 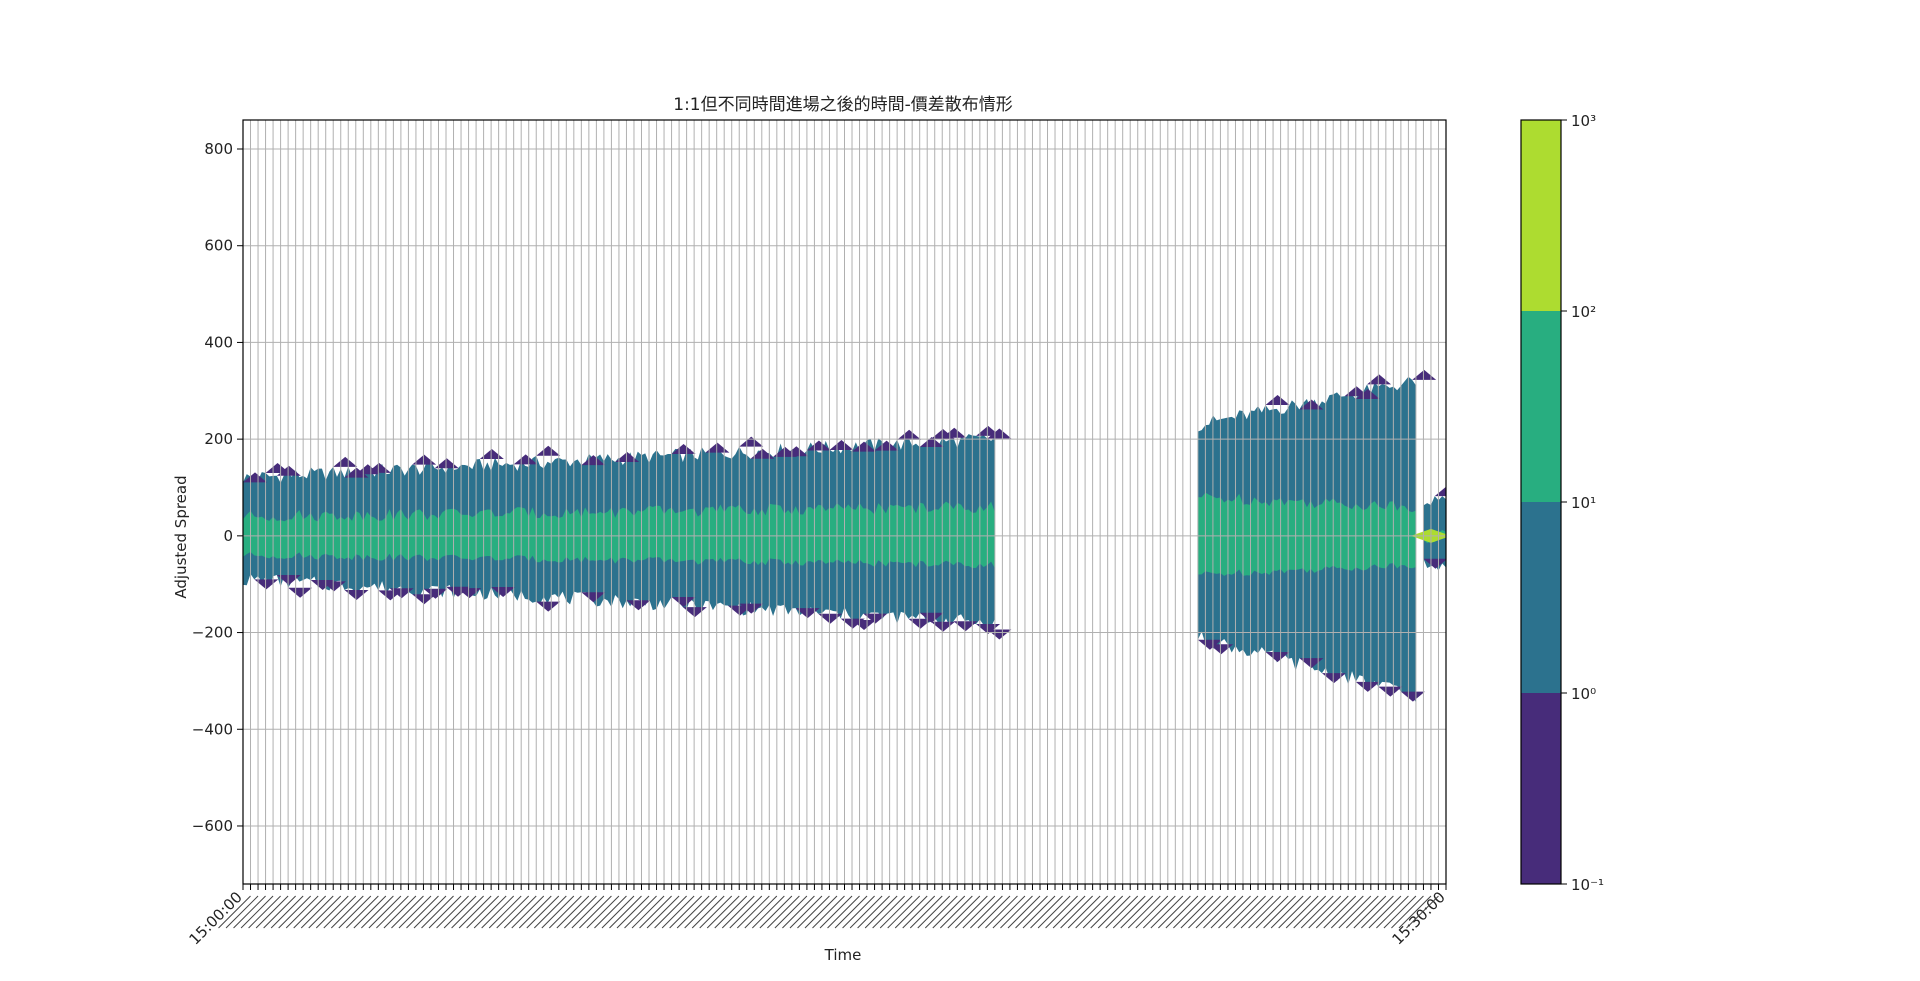 What do you see at coordinates (843, 105) in the screenshot?
I see `chart-title: 1:1但不同時間進場之後的時間-價差散布情形` at bounding box center [843, 105].